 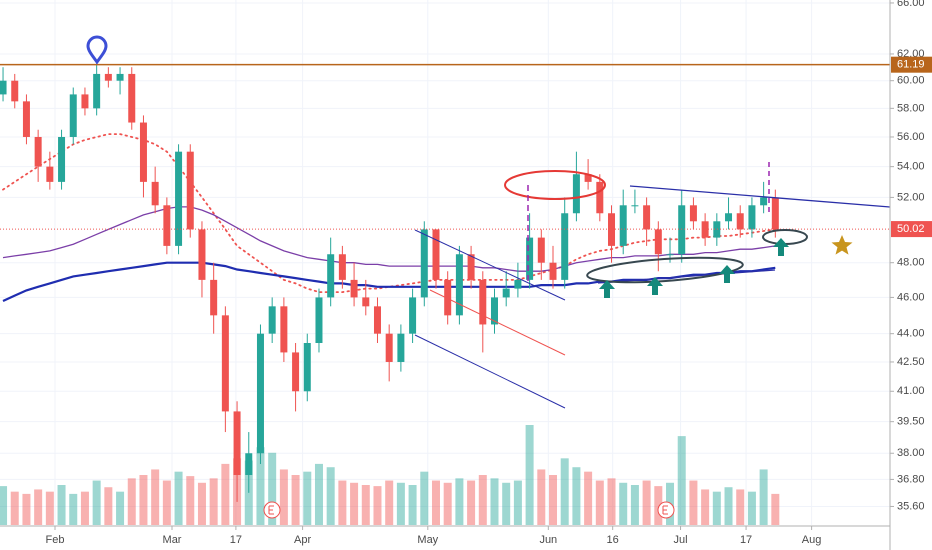 I want to click on channel-mid, so click(x=497, y=322).